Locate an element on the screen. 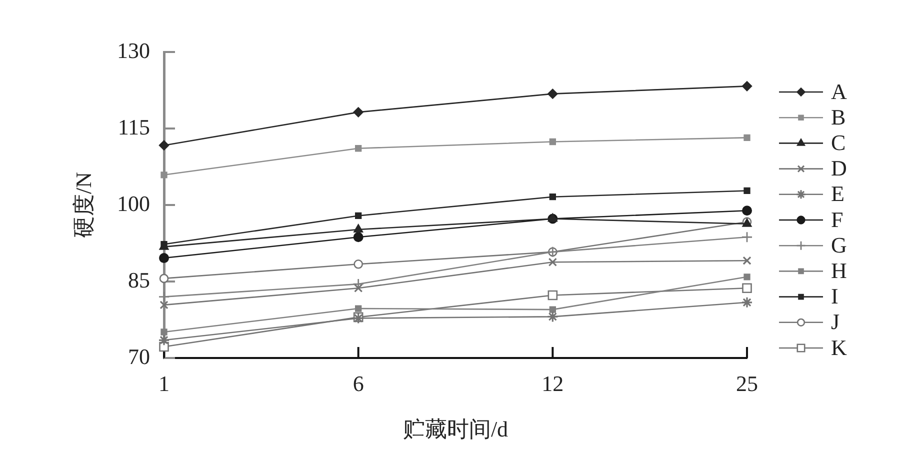 The image size is (900, 458). x-tick-label: 12 is located at coordinates (553, 383).